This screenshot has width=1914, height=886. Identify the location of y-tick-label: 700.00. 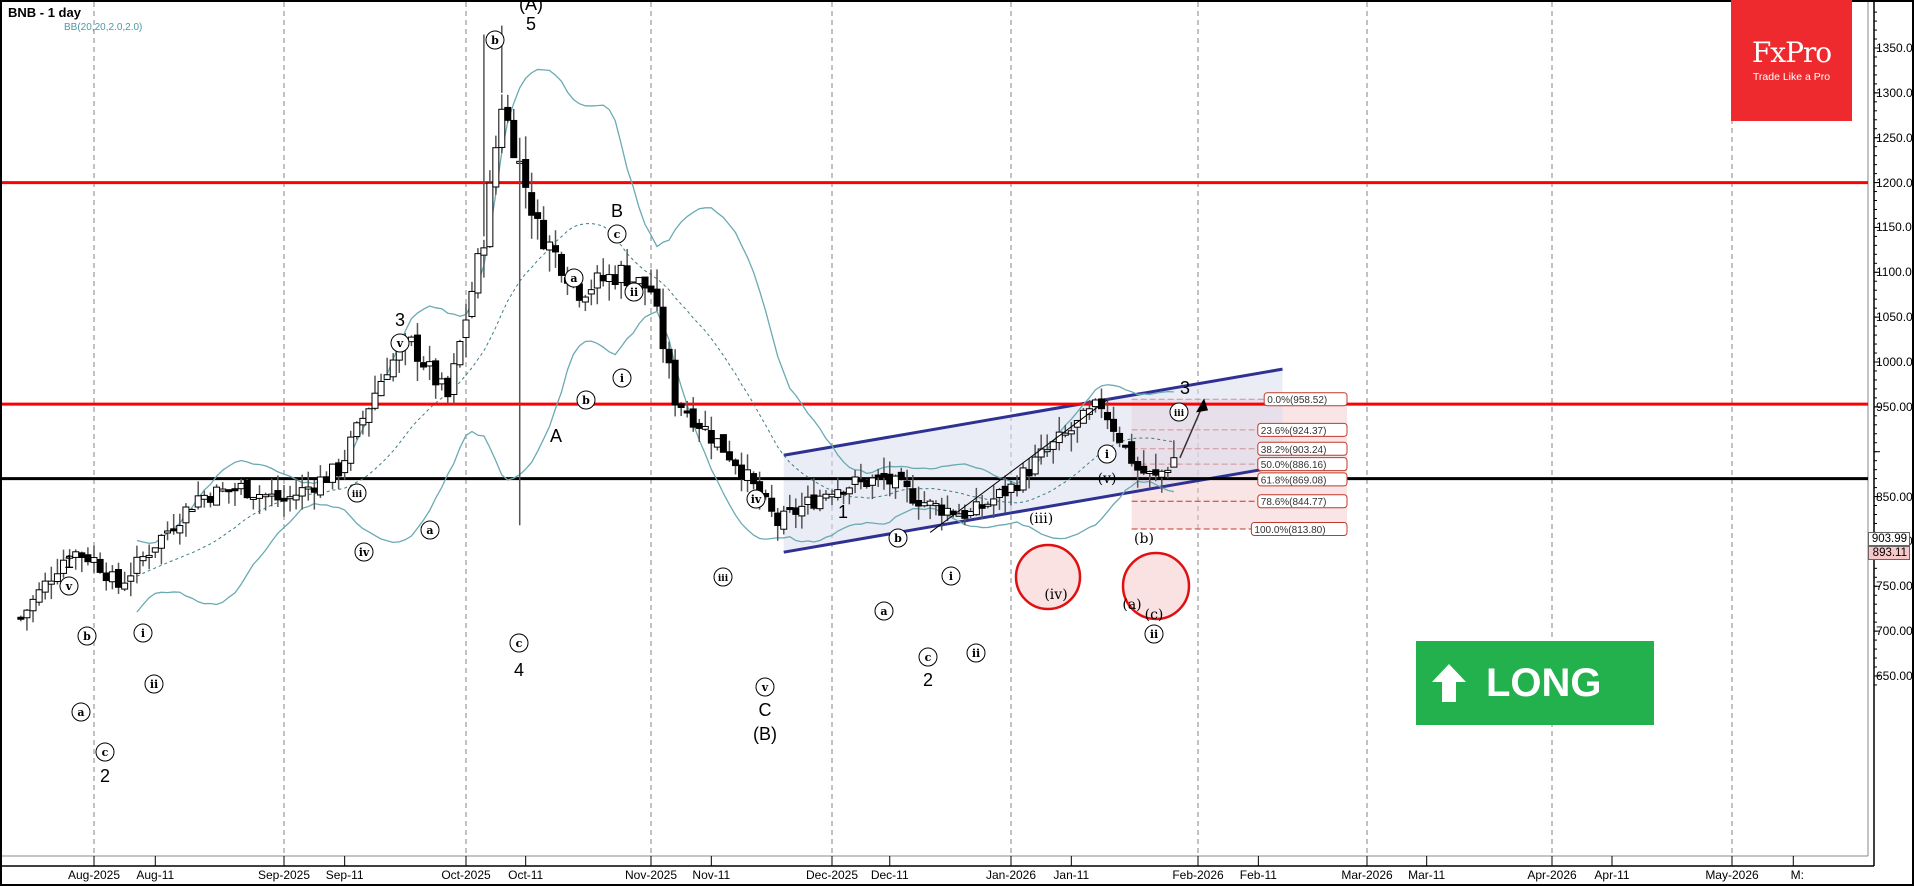
(1894, 631).